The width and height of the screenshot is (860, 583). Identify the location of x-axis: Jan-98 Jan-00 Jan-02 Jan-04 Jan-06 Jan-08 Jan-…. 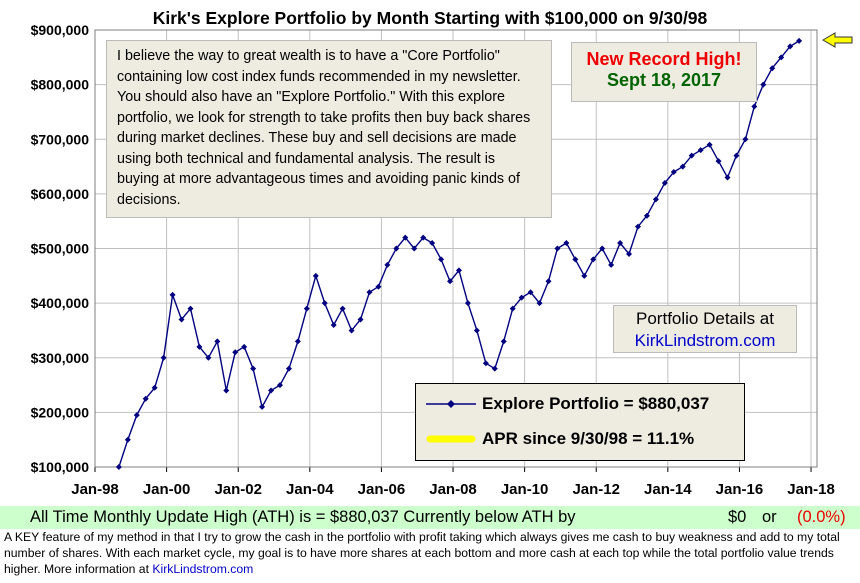
(453, 482).